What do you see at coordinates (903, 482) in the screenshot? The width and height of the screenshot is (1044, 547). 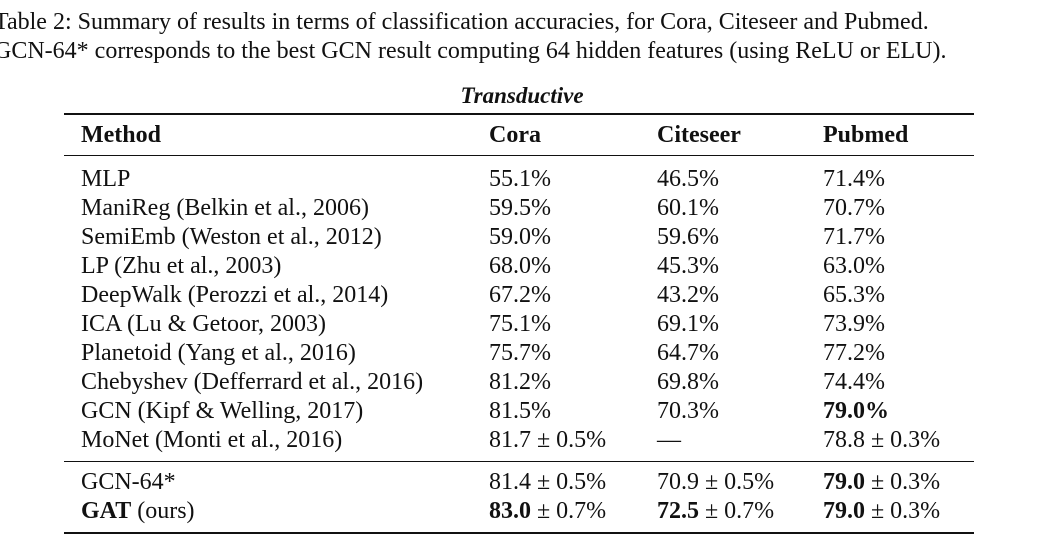 I see `gcn64-pubmed-rest: ± 0.3%` at bounding box center [903, 482].